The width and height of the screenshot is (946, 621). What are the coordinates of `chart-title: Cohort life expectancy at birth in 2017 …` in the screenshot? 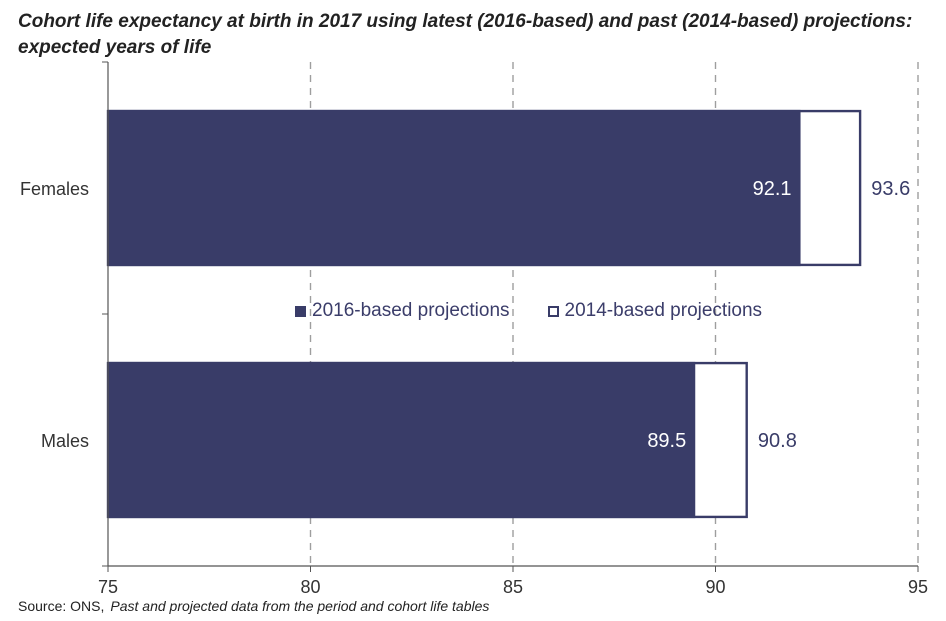 It's located at (465, 34).